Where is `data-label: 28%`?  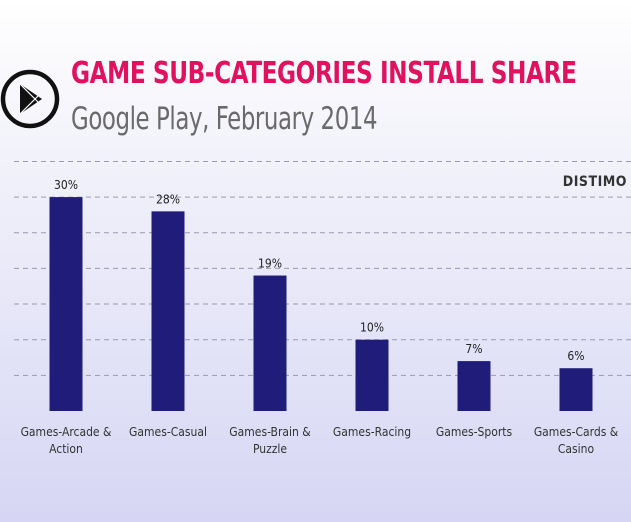 data-label: 28% is located at coordinates (168, 199).